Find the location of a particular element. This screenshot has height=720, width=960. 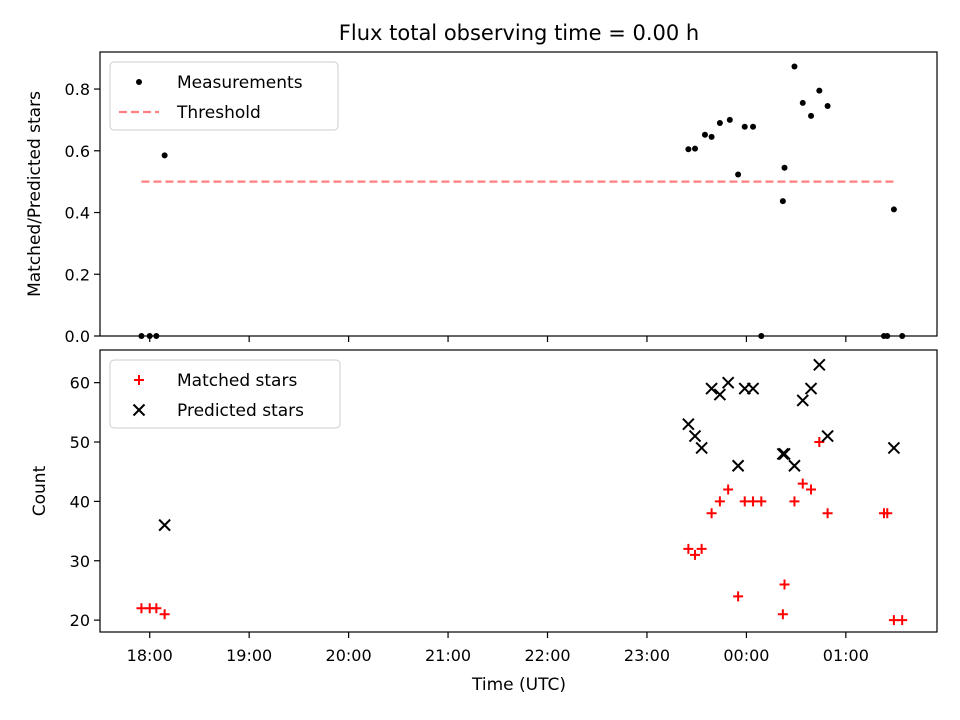

x-axis-label: Time (UTC) is located at coordinates (518, 685).